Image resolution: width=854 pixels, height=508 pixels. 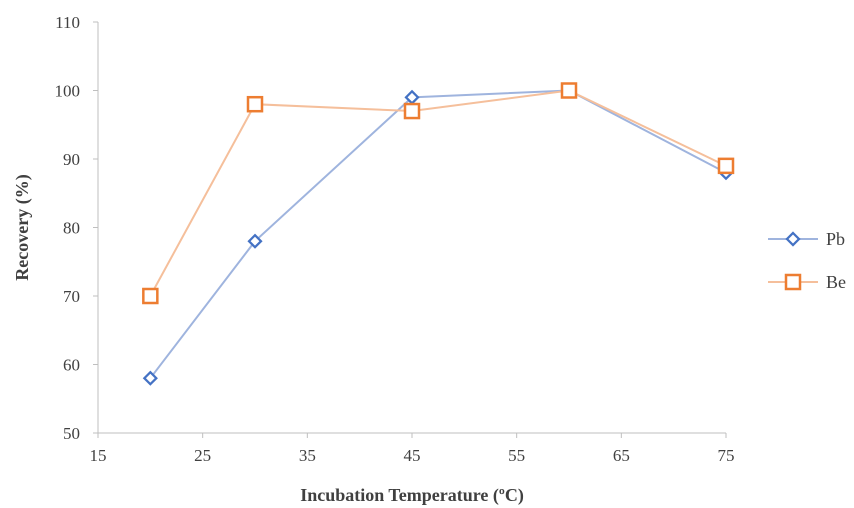 What do you see at coordinates (807, 260) in the screenshot?
I see `legend: Pb Be` at bounding box center [807, 260].